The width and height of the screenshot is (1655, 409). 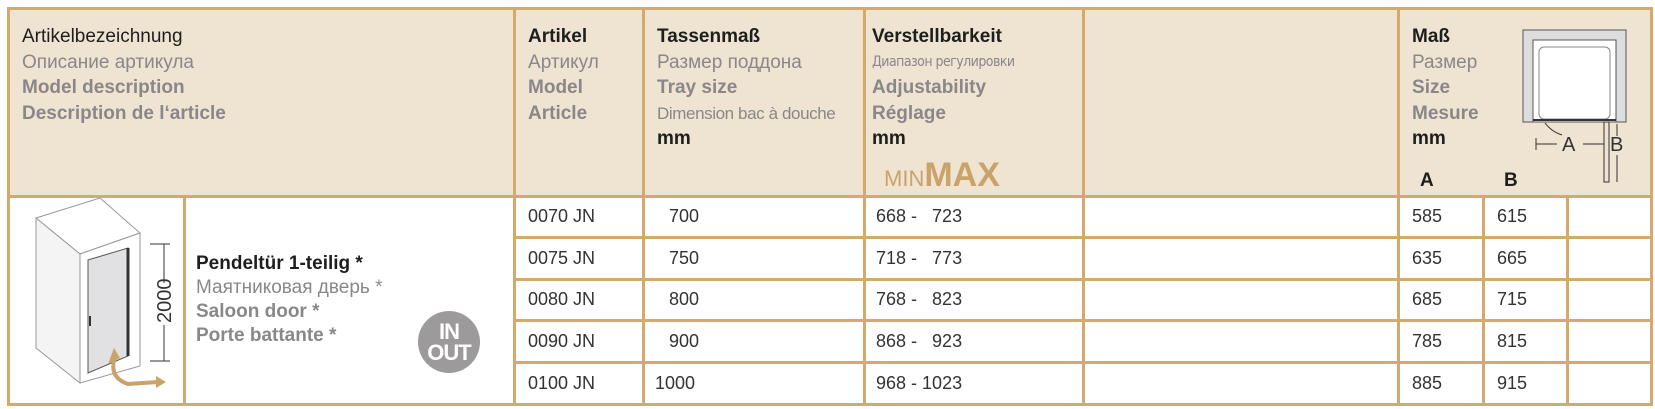 What do you see at coordinates (1445, 113) in the screenshot?
I see `header-text: Mesure` at bounding box center [1445, 113].